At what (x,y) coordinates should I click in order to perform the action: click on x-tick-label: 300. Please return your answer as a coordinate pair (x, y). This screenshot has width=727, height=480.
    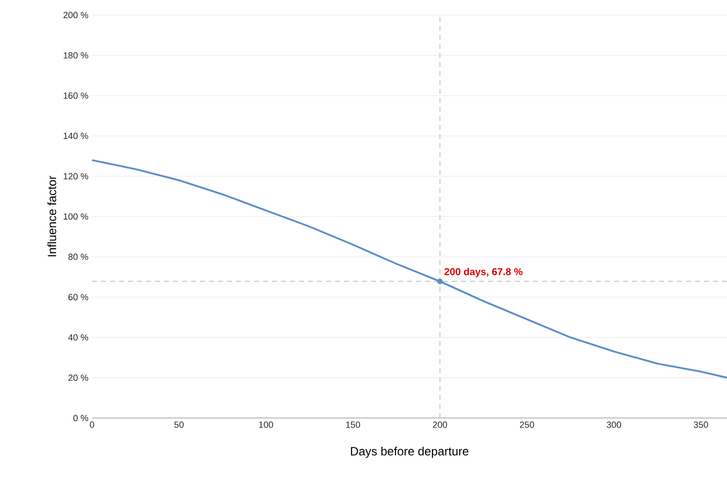
    Looking at the image, I should click on (614, 425).